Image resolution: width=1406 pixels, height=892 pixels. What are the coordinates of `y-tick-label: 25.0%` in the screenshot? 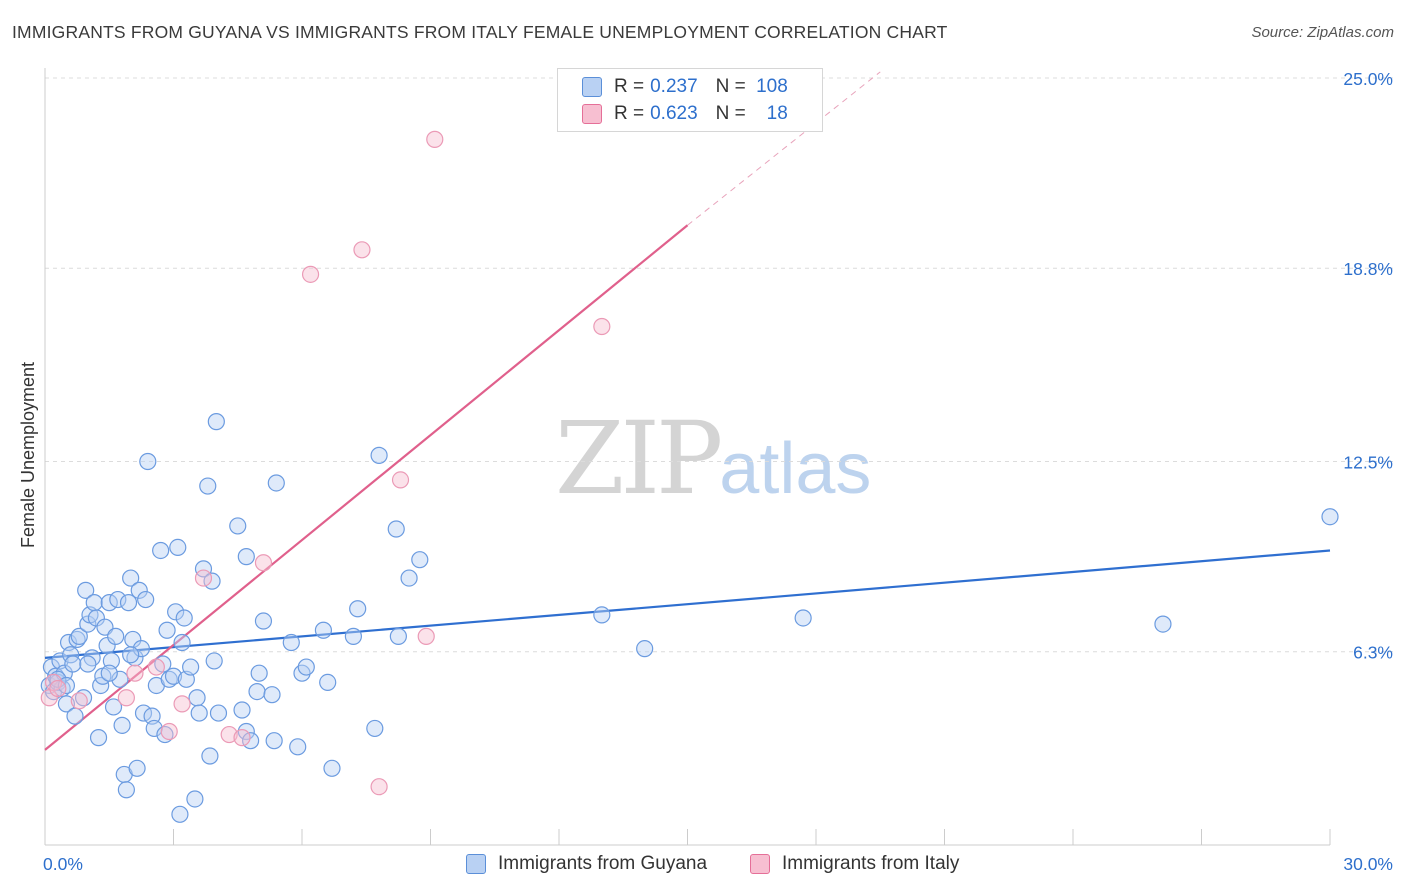 It's located at (1368, 79).